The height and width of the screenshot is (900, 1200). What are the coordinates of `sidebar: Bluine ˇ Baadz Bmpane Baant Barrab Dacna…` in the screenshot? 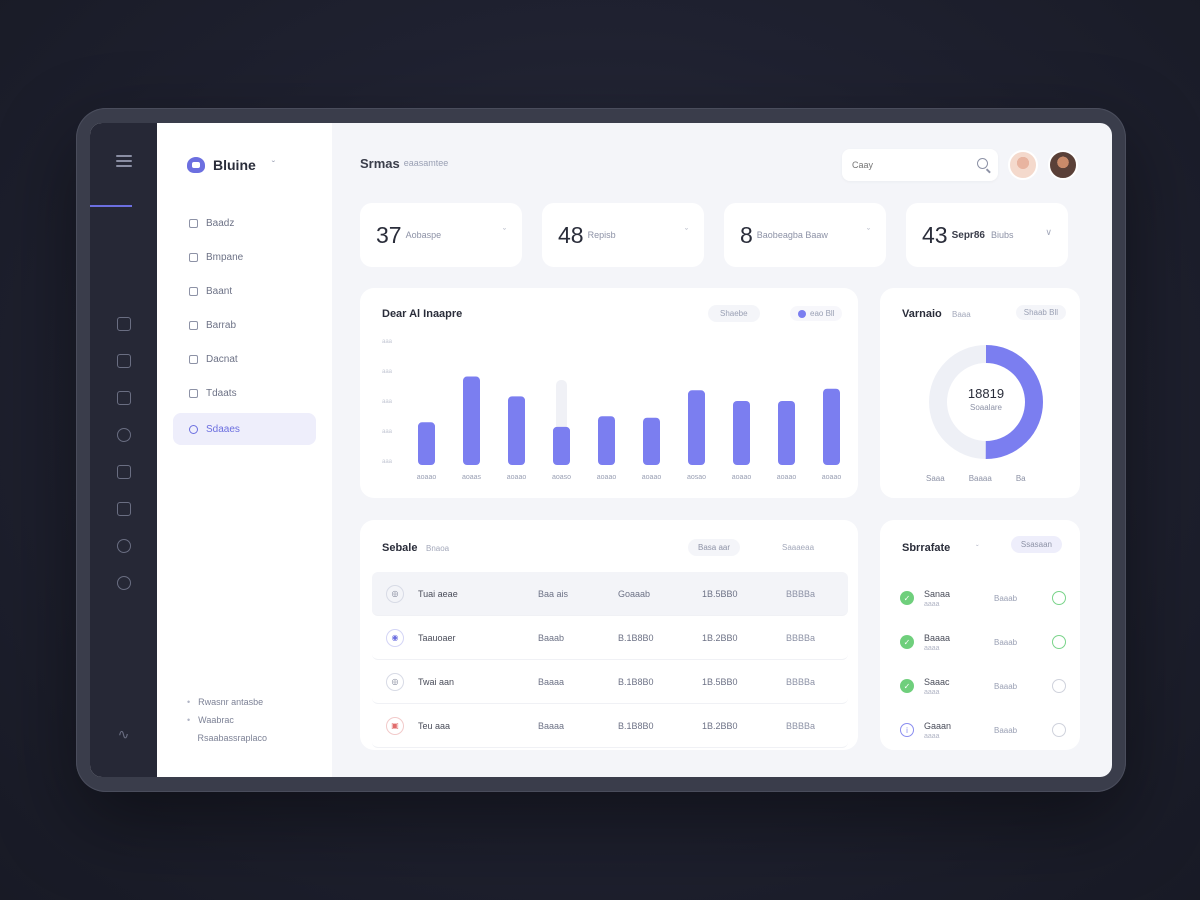 It's located at (244, 450).